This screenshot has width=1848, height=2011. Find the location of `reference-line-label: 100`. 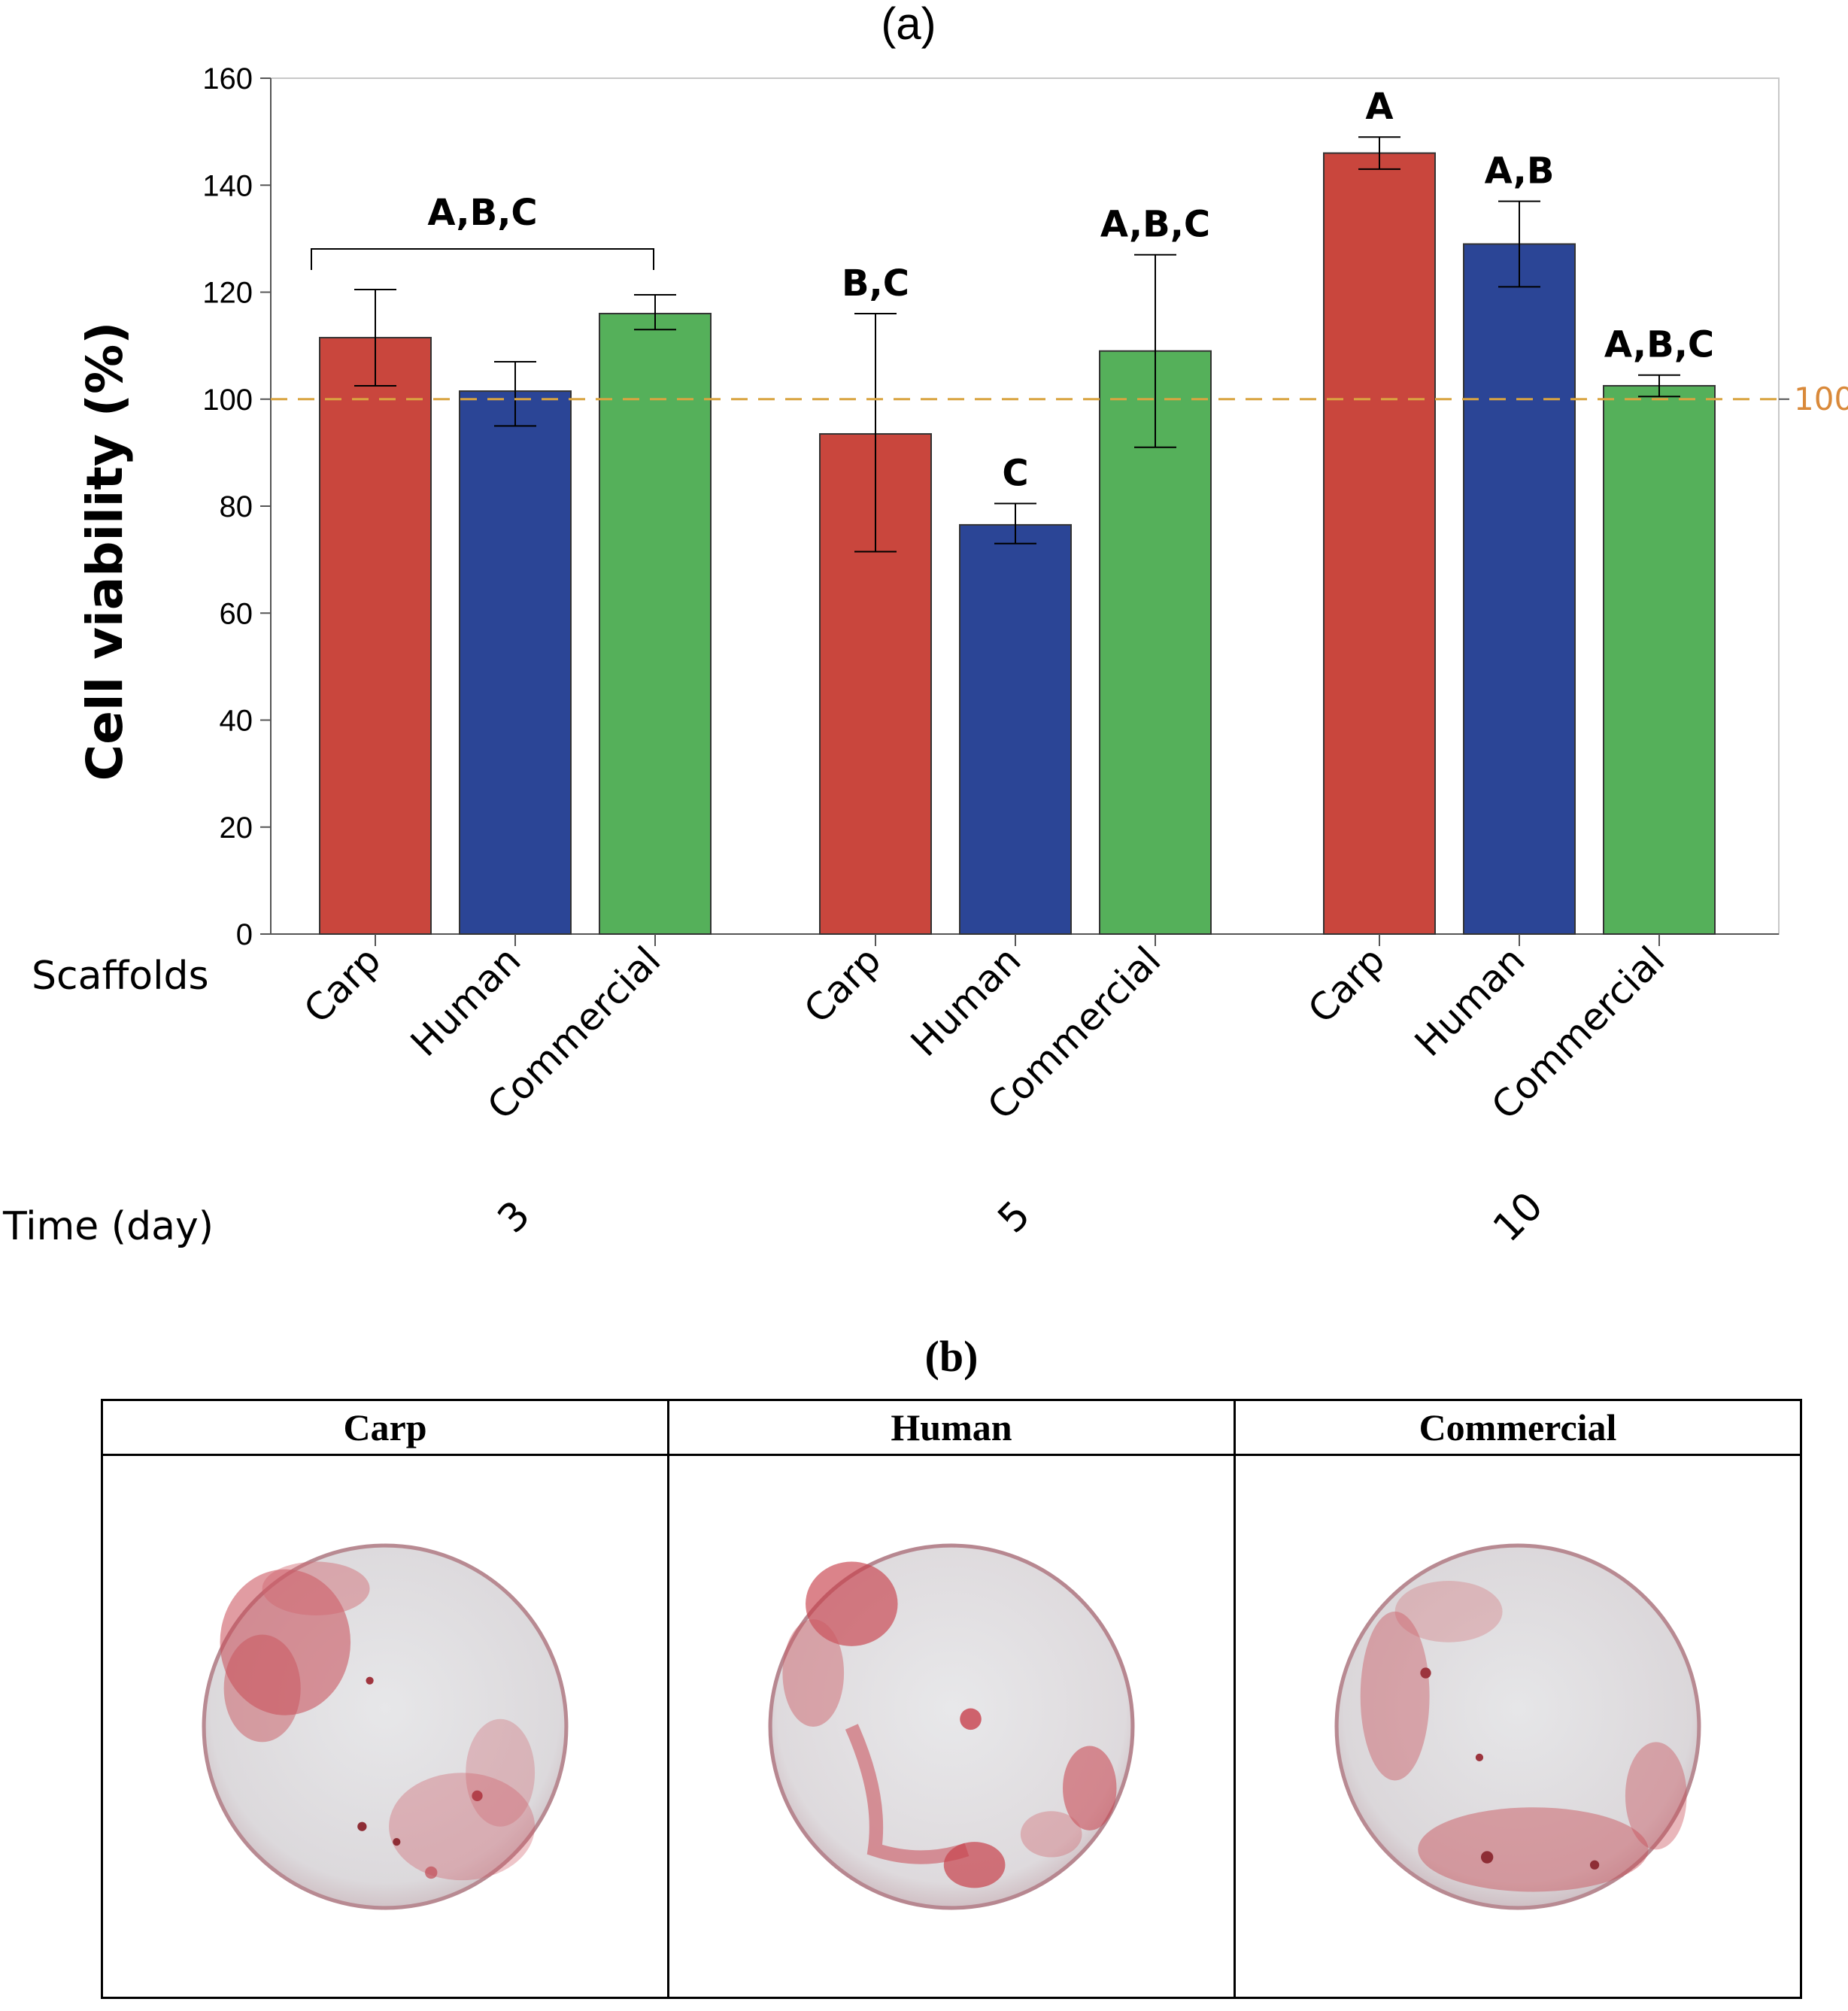

reference-line-label: 100 is located at coordinates (1821, 399).